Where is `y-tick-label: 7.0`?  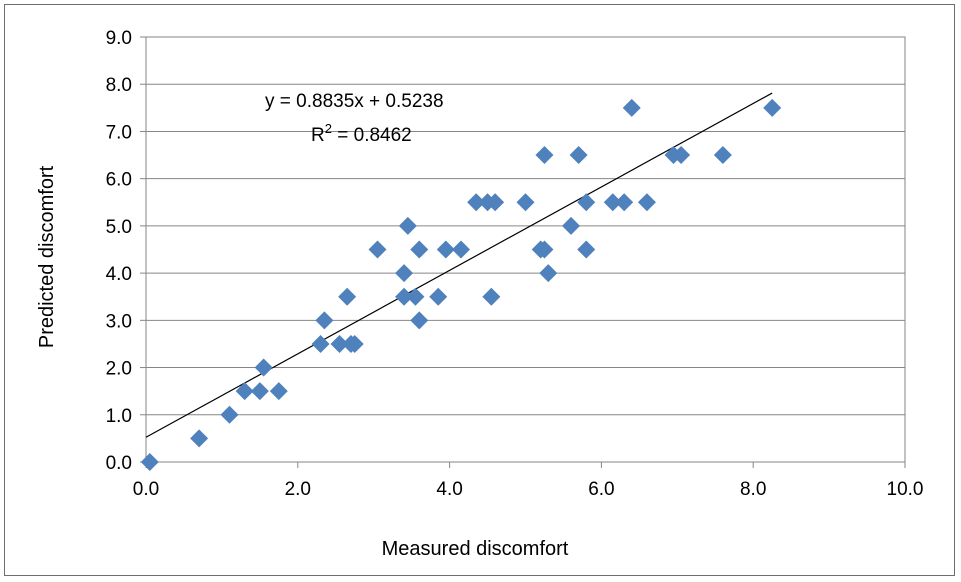
y-tick-label: 7.0 is located at coordinates (119, 132).